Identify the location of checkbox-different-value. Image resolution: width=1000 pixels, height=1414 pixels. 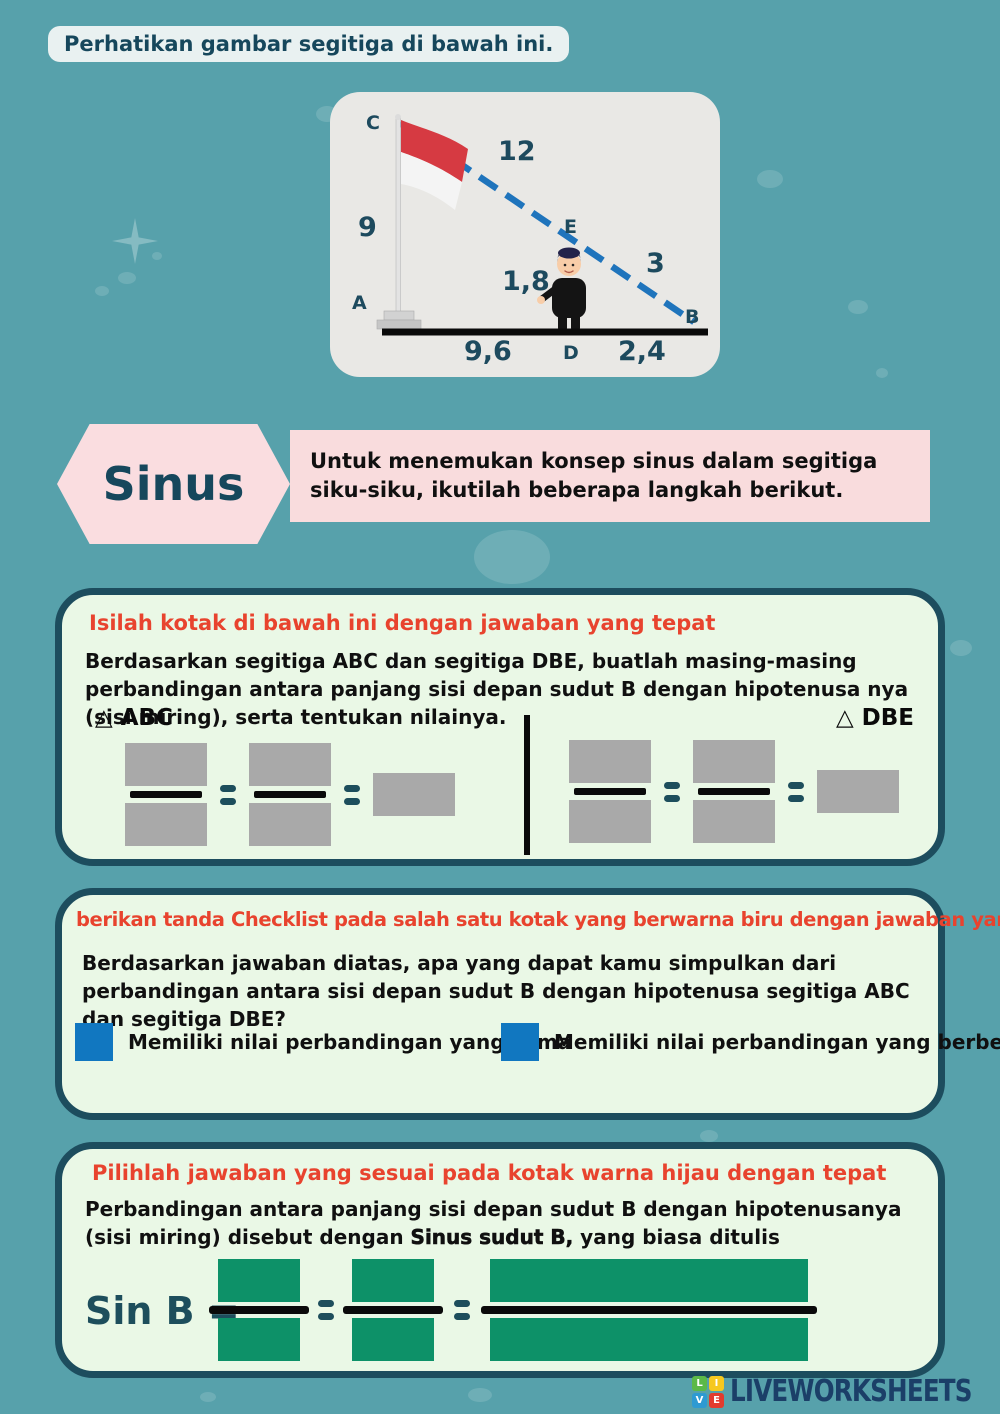
(520, 1042).